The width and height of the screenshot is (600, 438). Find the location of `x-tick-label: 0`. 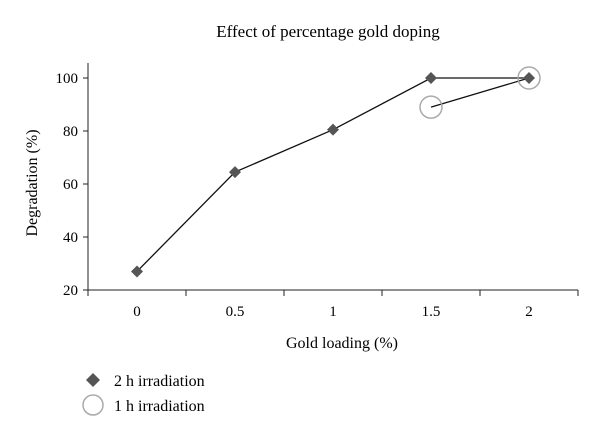

x-tick-label: 0 is located at coordinates (137, 312).